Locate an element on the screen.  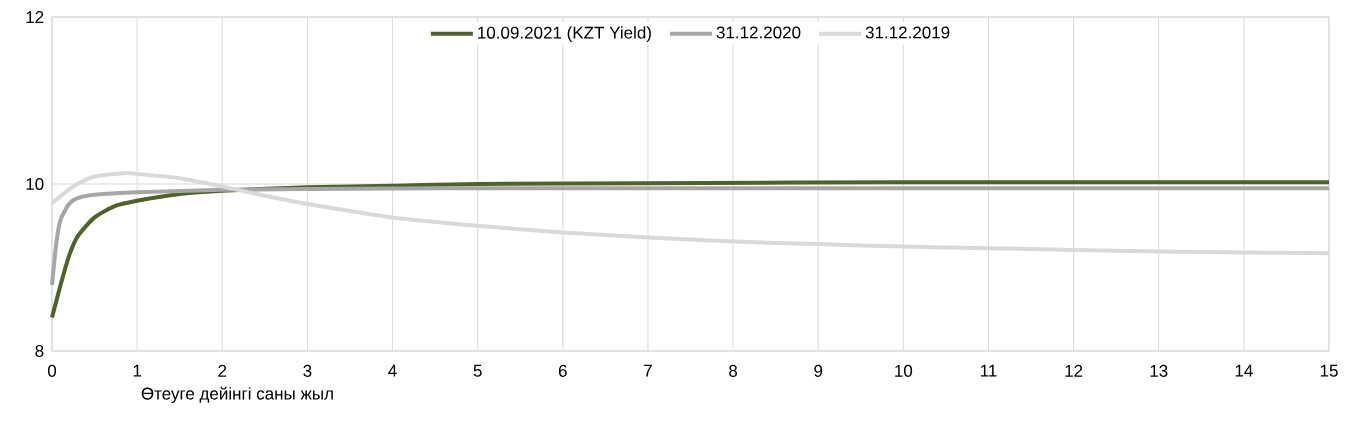
x-tick-label: 6 is located at coordinates (562, 370).